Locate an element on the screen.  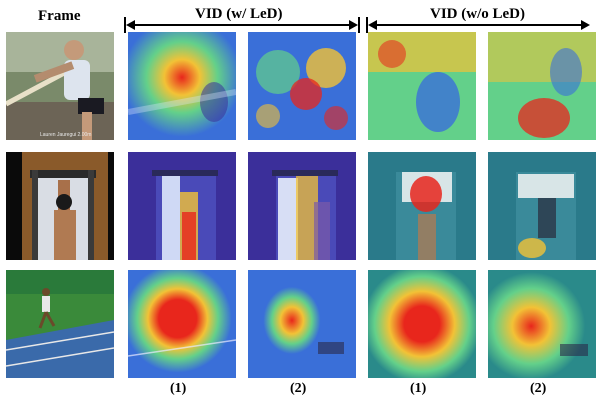
column-label-without-led-2: (2) is located at coordinates (538, 388).